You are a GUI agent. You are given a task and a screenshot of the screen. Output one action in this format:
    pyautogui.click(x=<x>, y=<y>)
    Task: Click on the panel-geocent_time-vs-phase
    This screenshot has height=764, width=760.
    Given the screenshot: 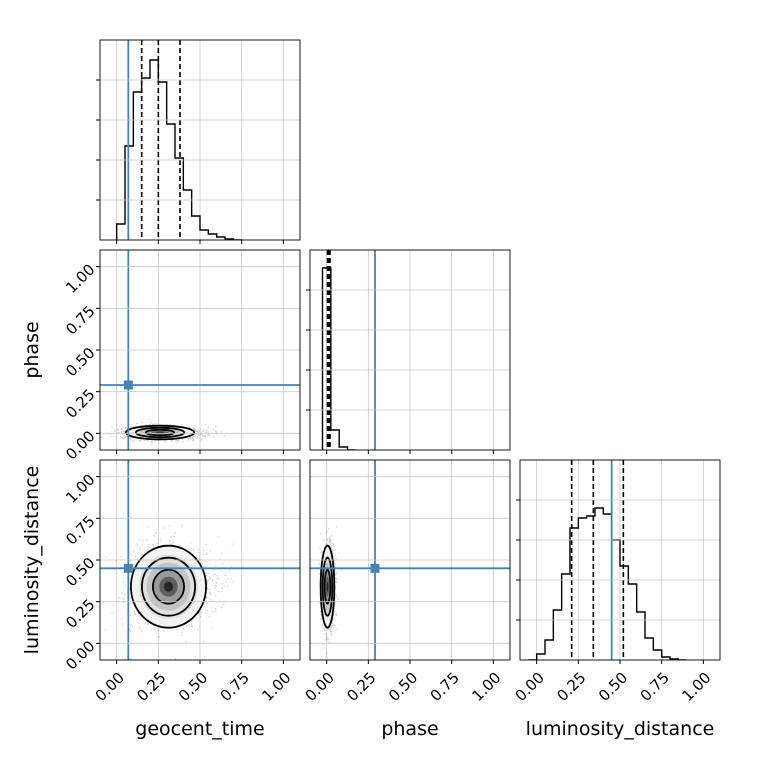 What is the action you would take?
    pyautogui.click(x=198, y=351)
    